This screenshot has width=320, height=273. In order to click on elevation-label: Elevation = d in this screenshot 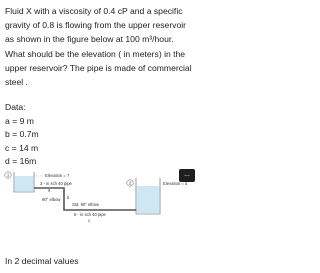, I will do `click(175, 183)`.